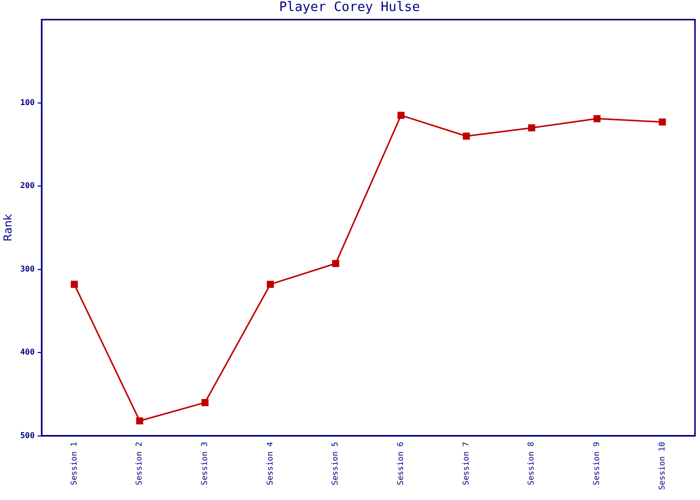 The image size is (700, 500). What do you see at coordinates (597, 464) in the screenshot?
I see `x-tick-label: Session 9` at bounding box center [597, 464].